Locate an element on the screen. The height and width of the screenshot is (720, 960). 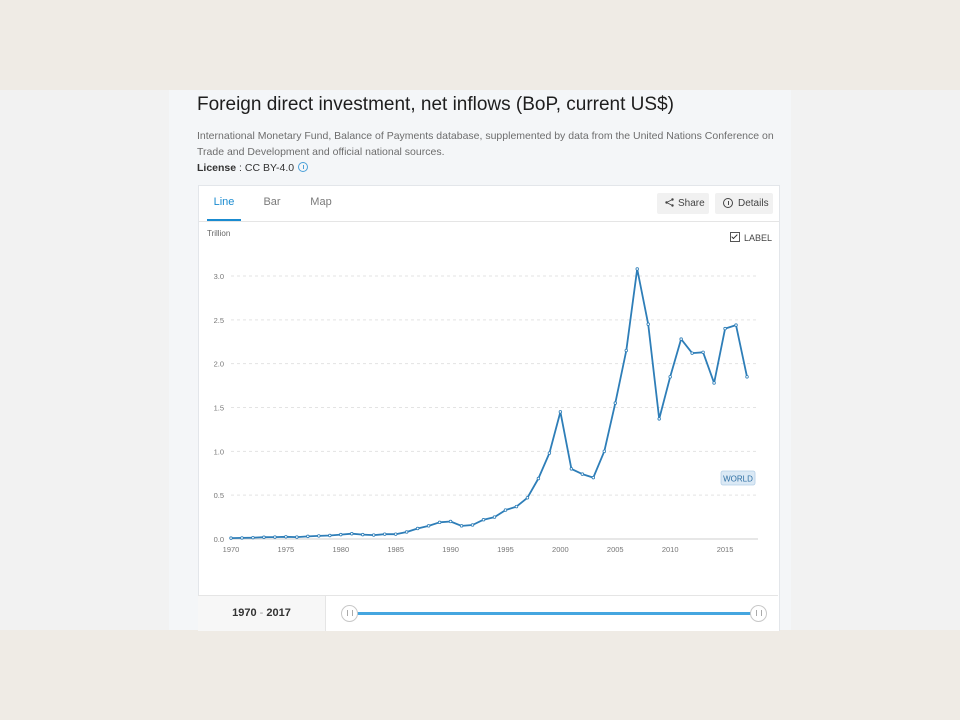
y-axis-unit-label: Trillion is located at coordinates (218, 233).